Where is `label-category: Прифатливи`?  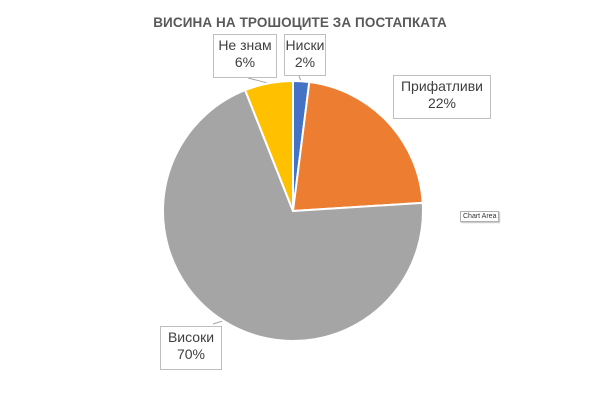
label-category: Прифатливи is located at coordinates (442, 86).